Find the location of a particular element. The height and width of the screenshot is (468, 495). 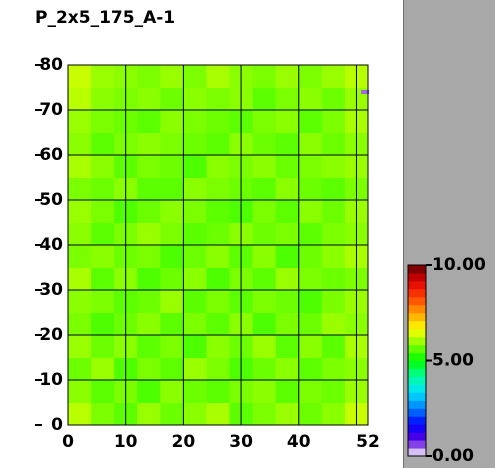

y-tick-label: 70 is located at coordinates (51, 110).